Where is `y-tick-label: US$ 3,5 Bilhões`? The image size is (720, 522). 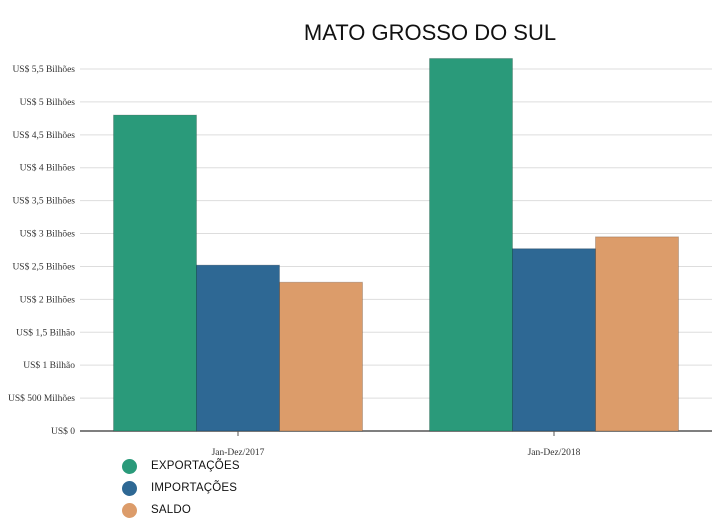 y-tick-label: US$ 3,5 Bilhões is located at coordinates (43, 201).